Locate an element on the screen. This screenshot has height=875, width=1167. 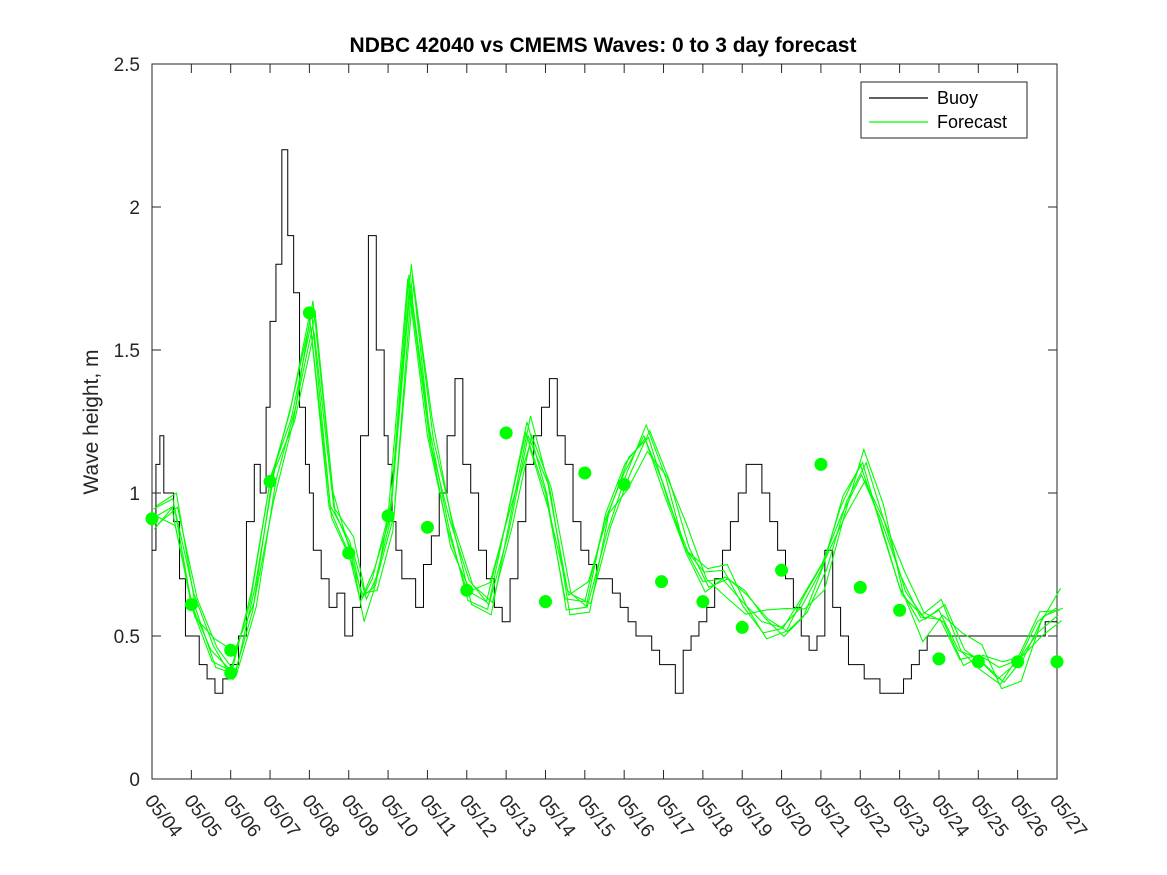
x-tick-label: 05/07 is located at coordinates (281, 816).